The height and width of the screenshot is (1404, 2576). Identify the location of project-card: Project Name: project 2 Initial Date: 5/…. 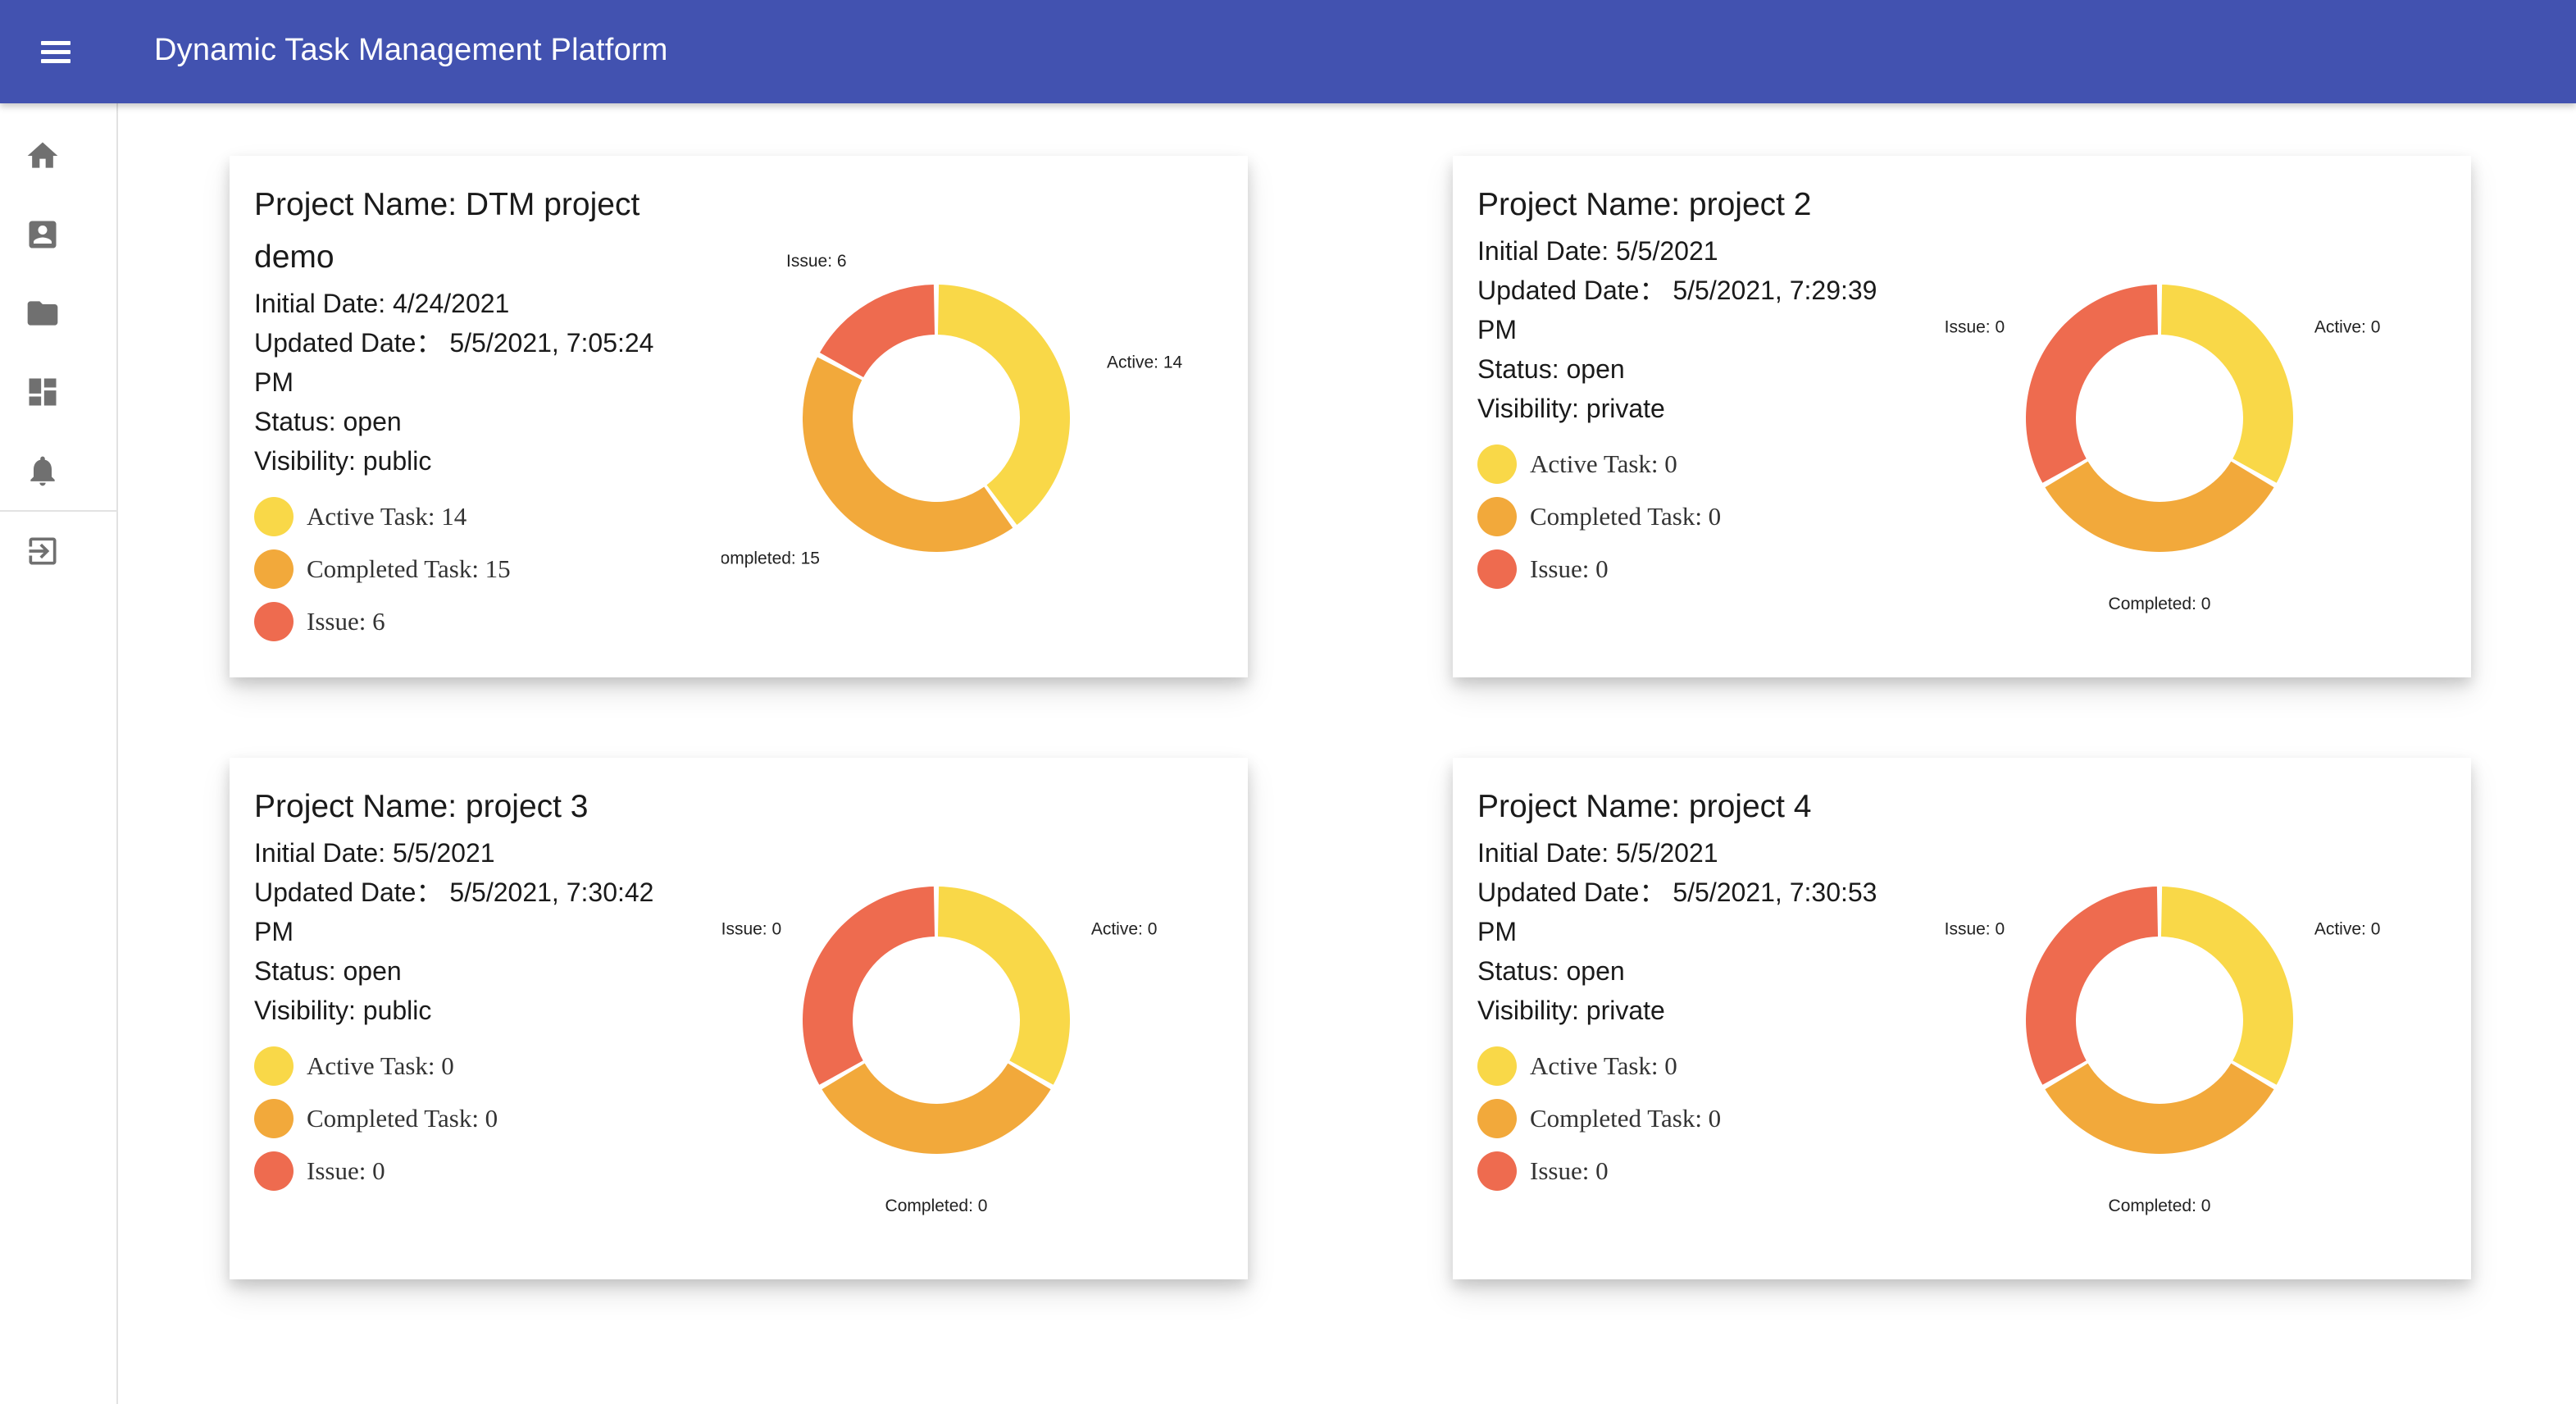
(1962, 416).